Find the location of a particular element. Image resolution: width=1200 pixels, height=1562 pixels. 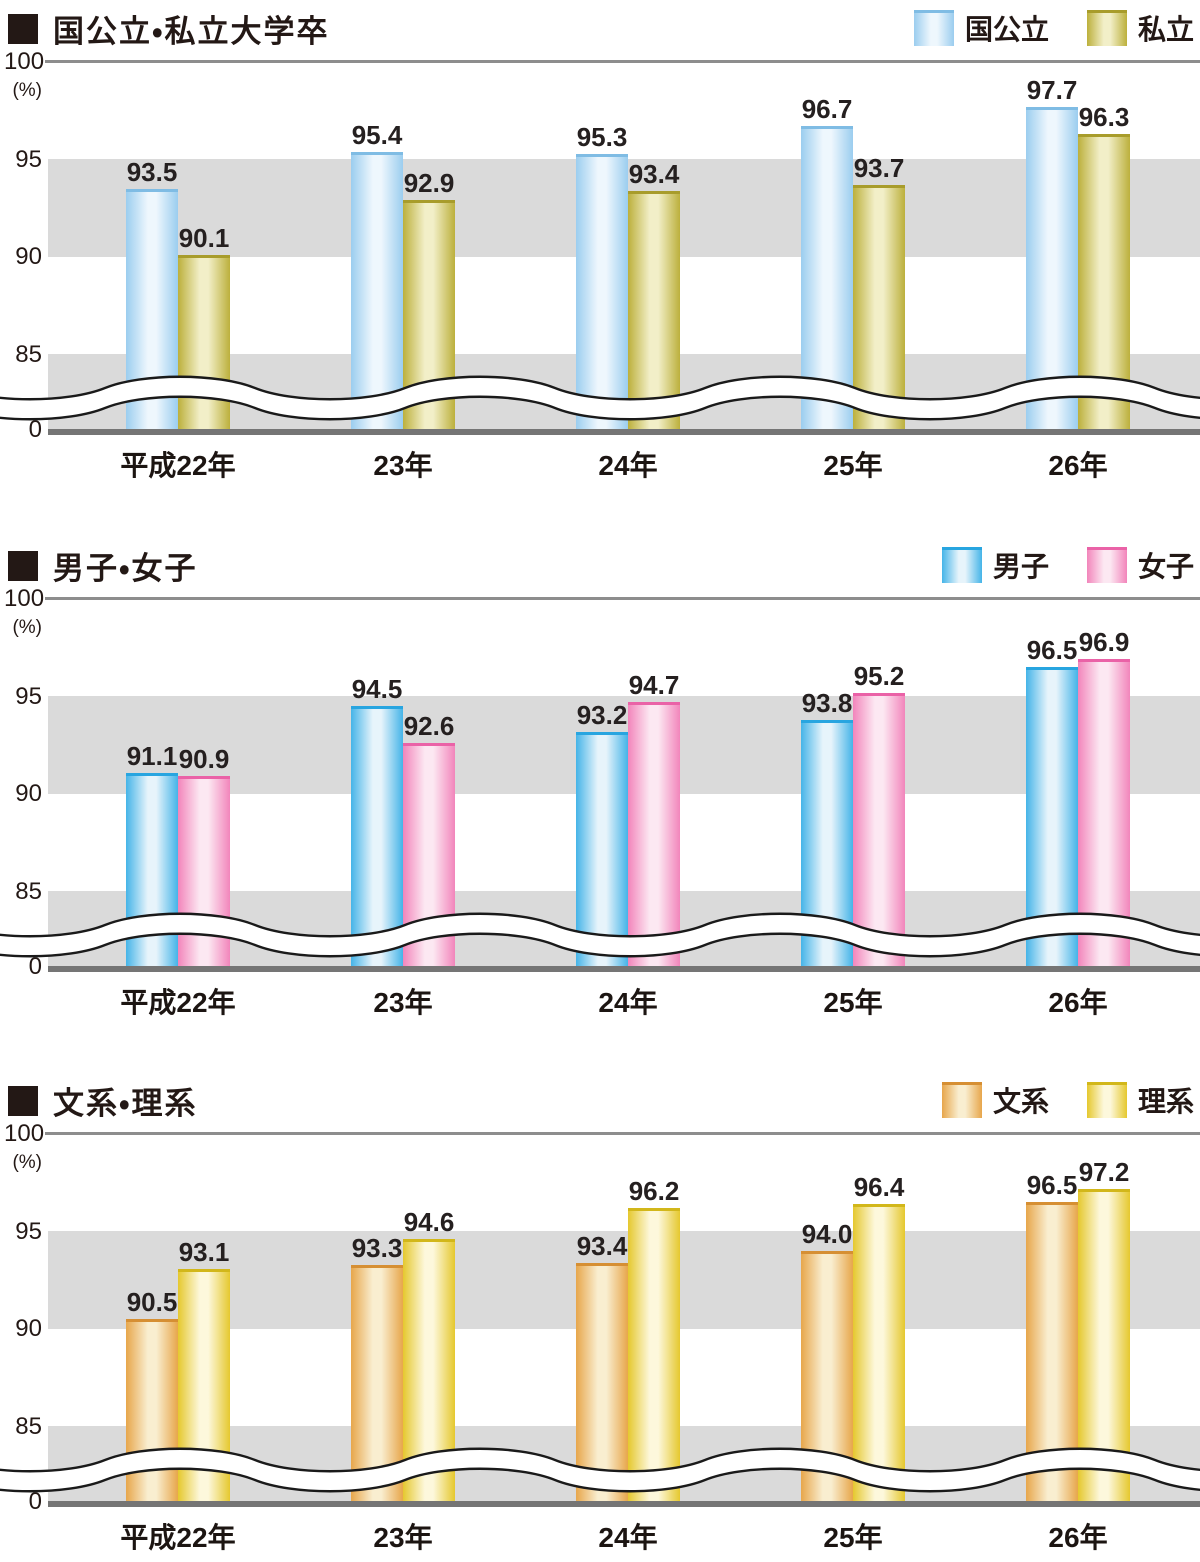

legend-label: 男子 is located at coordinates (1020, 566).